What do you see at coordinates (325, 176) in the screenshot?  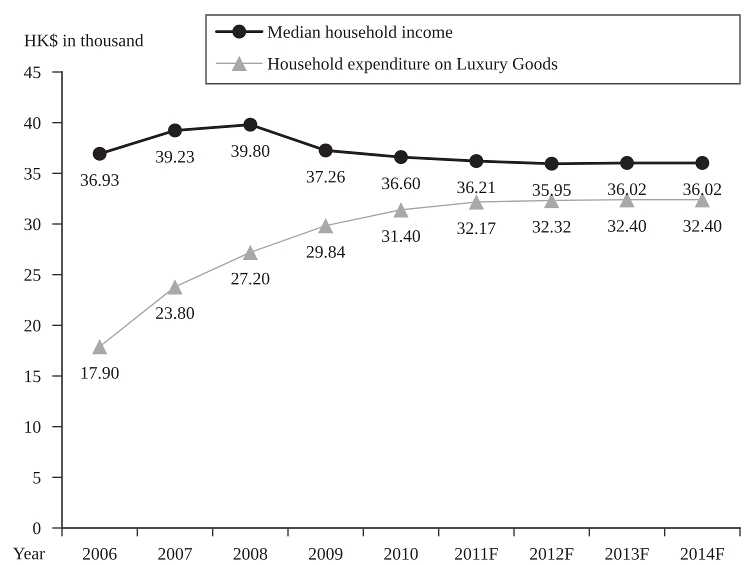 I see `data-label: 37.26` at bounding box center [325, 176].